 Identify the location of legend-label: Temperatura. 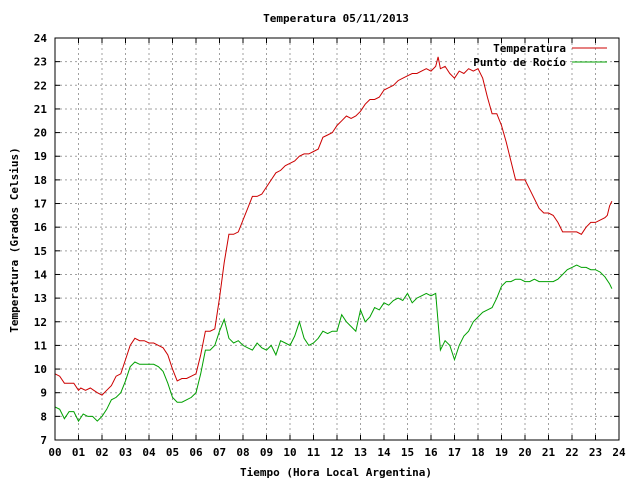
(529, 48).